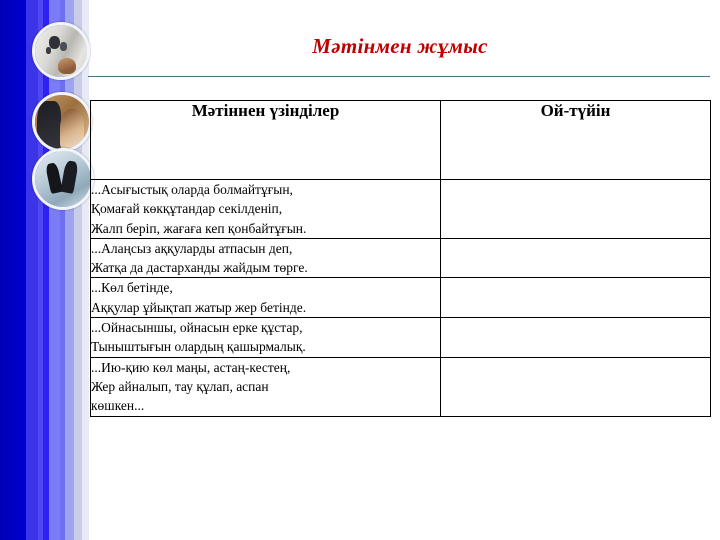 This screenshot has height=540, width=720. I want to click on photo-thumbnail-3-art, so click(63, 179).